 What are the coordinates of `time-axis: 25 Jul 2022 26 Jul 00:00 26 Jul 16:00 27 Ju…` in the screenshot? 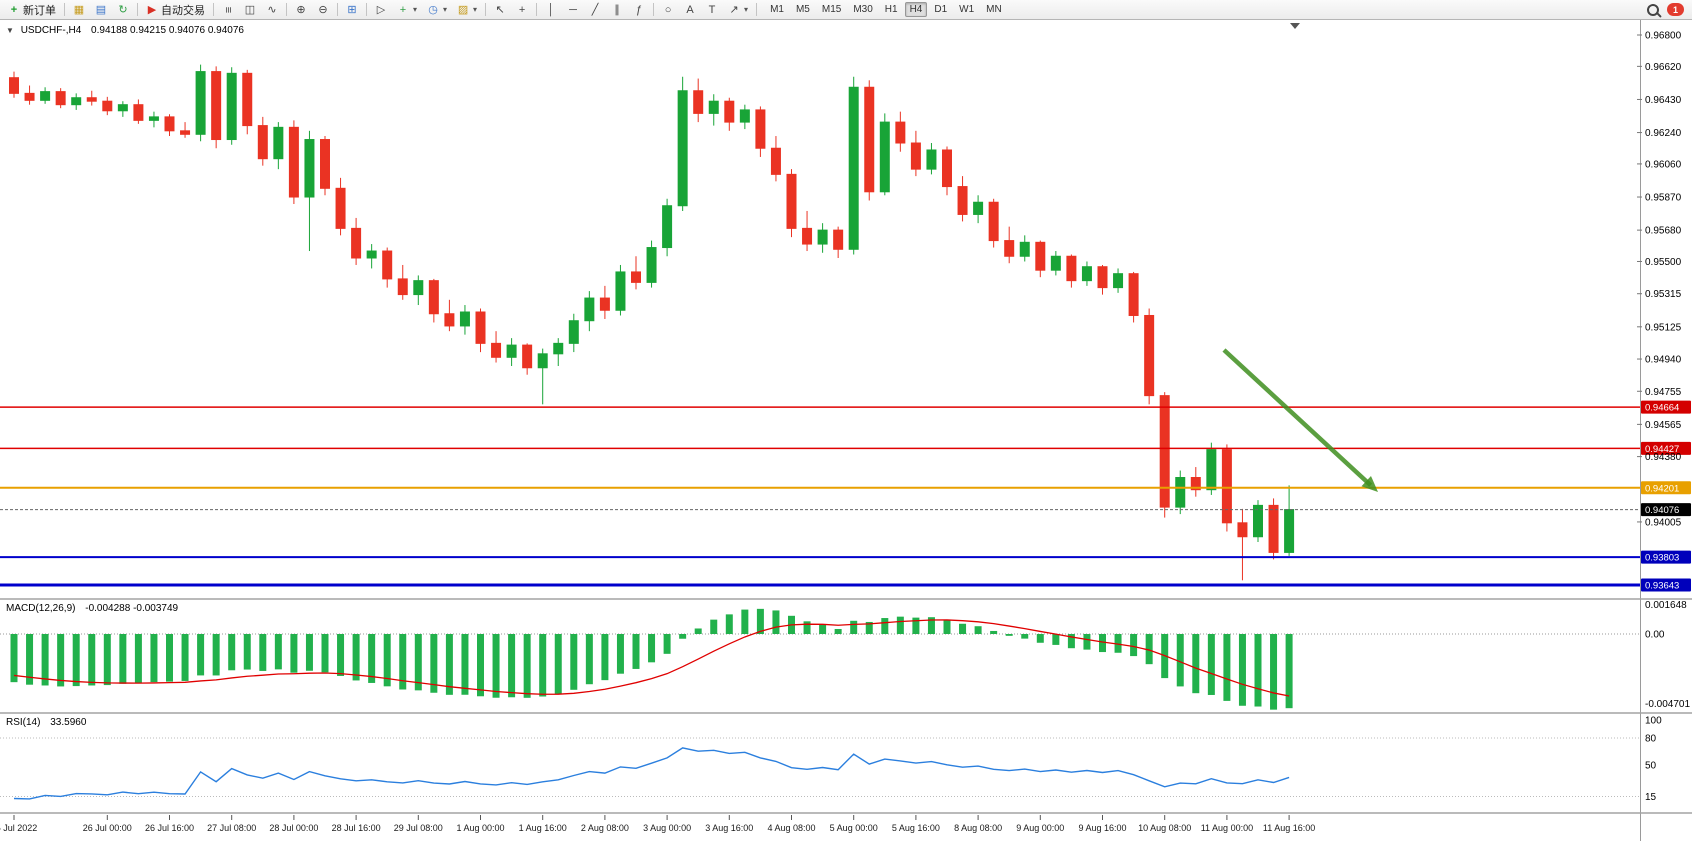 It's located at (657, 824).